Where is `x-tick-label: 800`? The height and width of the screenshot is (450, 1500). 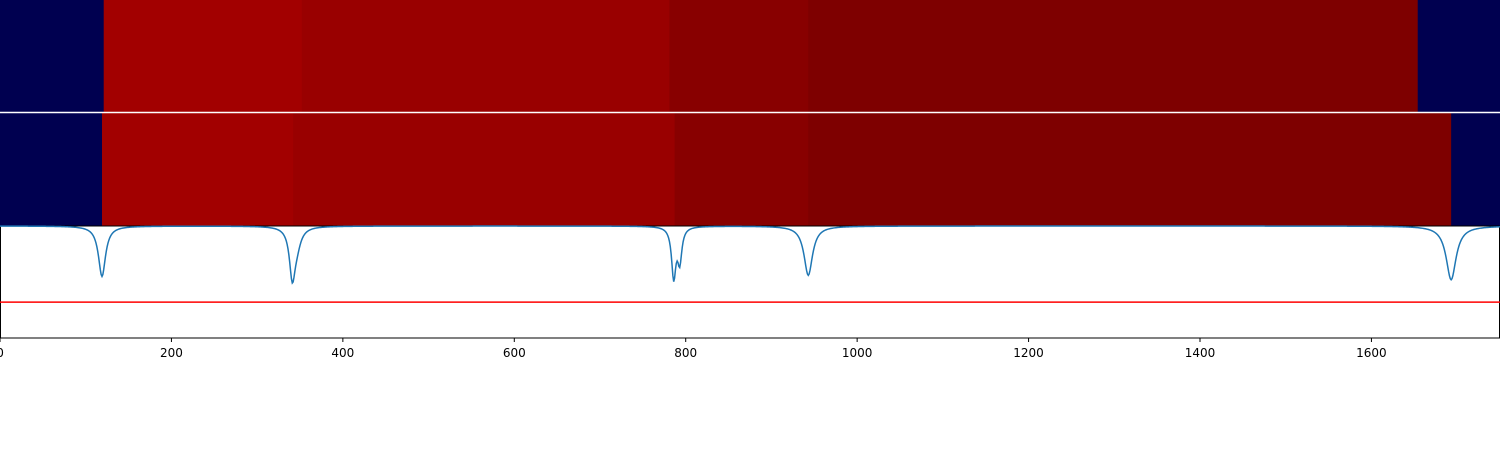
x-tick-label: 800 is located at coordinates (685, 353).